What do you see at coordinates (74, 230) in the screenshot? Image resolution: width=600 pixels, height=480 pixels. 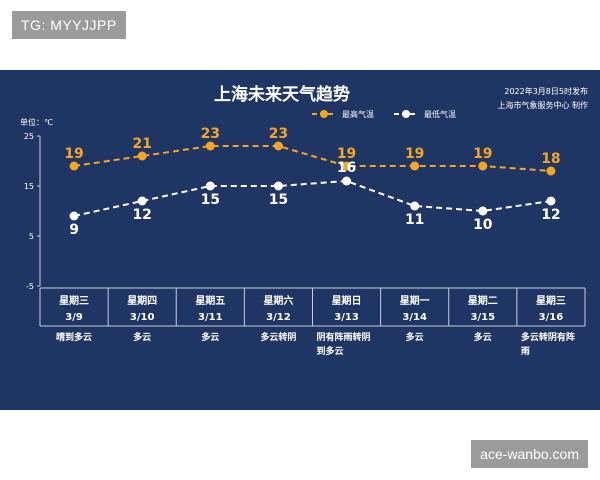 I see `low-temp-label: 9` at bounding box center [74, 230].